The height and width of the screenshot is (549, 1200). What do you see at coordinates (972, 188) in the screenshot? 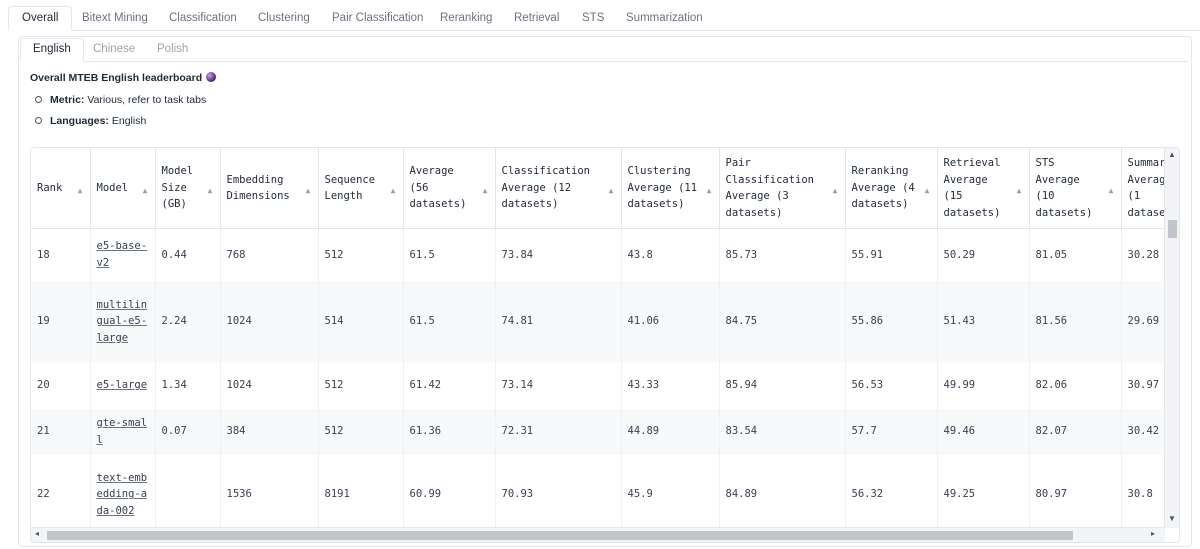
I see `header-label: Retrieval Average (15 datasets)` at bounding box center [972, 188].